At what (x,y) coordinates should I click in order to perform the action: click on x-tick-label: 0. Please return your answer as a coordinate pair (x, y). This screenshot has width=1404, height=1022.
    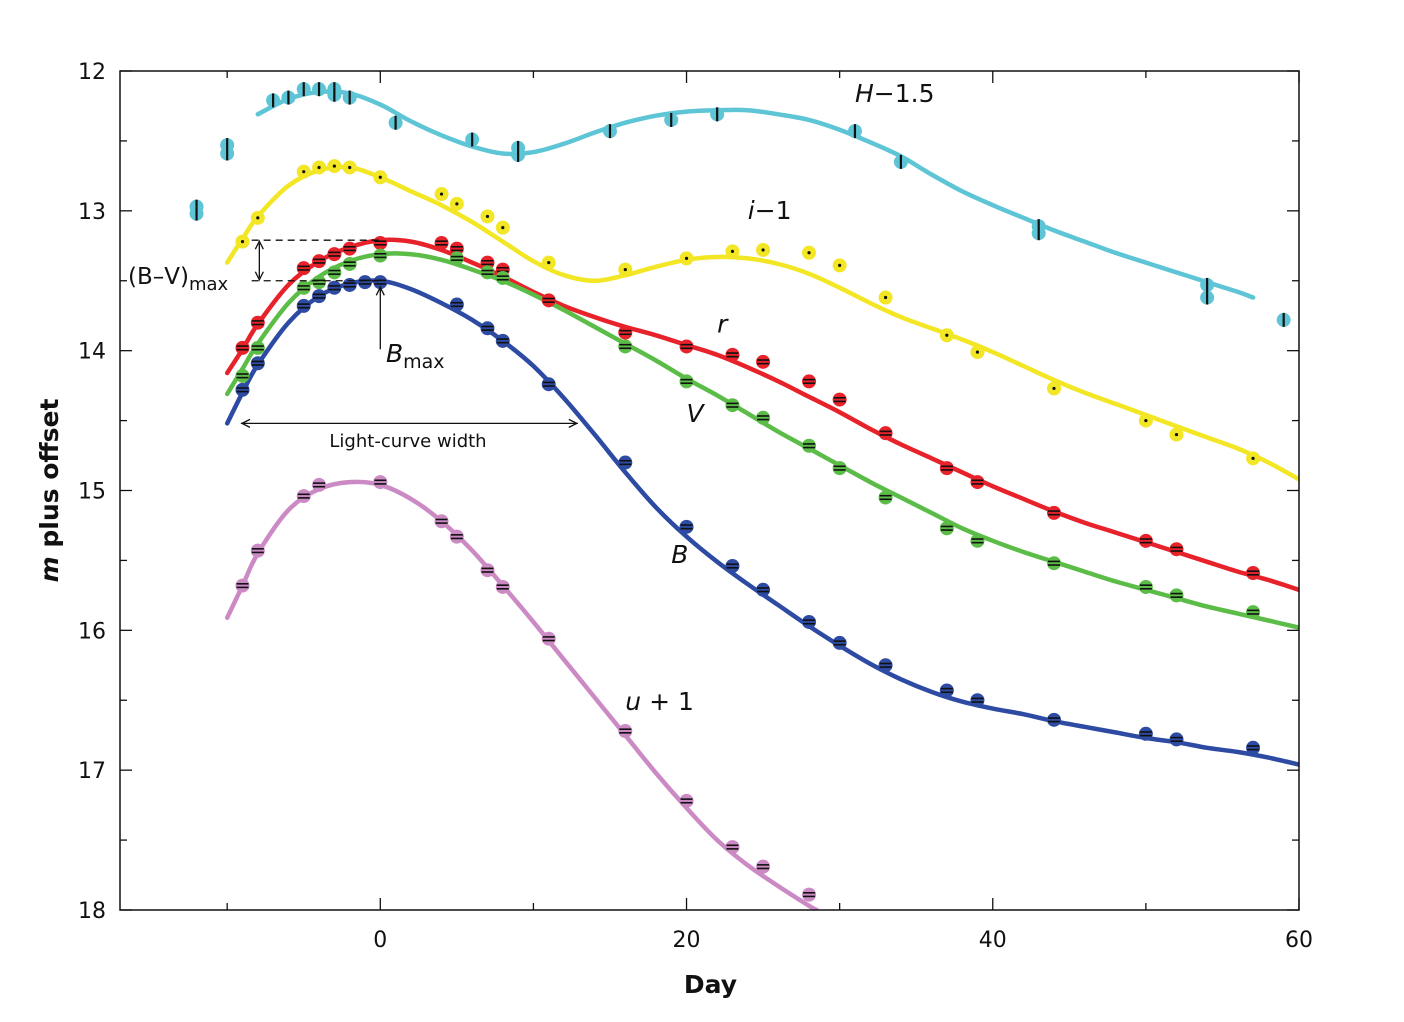
    Looking at the image, I should click on (380, 940).